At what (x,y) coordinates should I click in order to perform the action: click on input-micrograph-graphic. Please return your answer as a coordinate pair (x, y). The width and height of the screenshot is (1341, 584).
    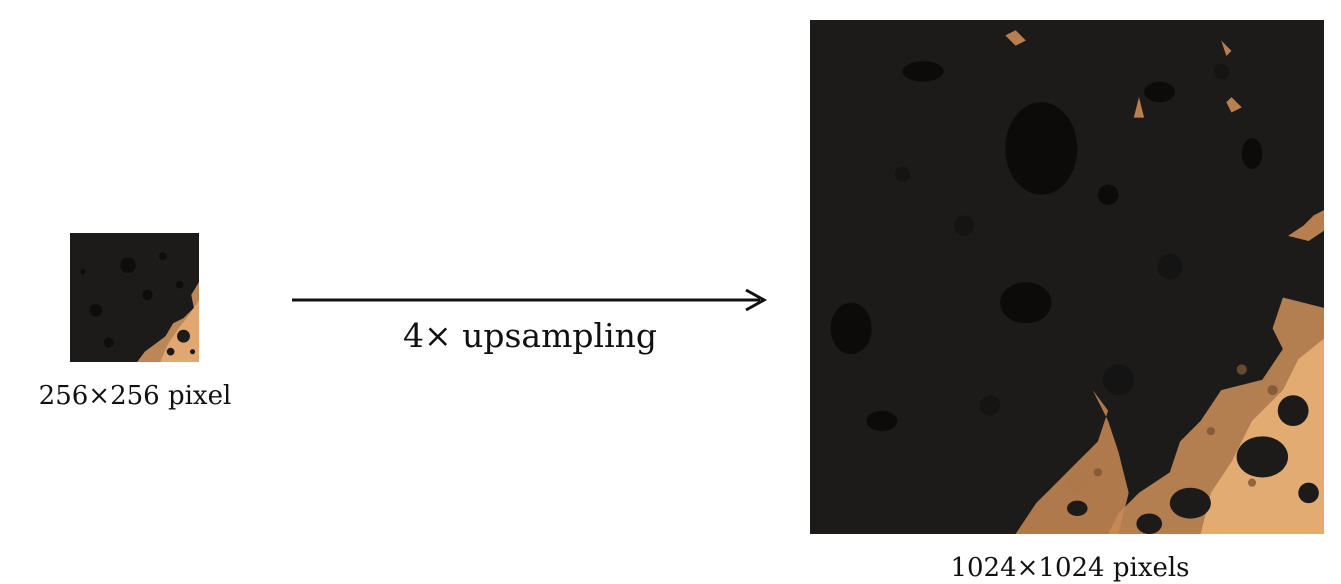
    Looking at the image, I should click on (134, 297).